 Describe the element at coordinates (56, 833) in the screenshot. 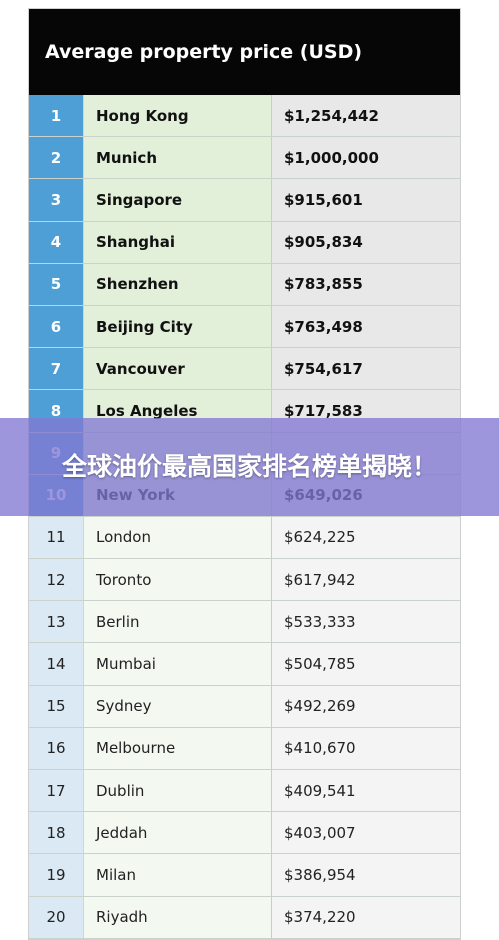

I see `rank-cell: 18` at that location.